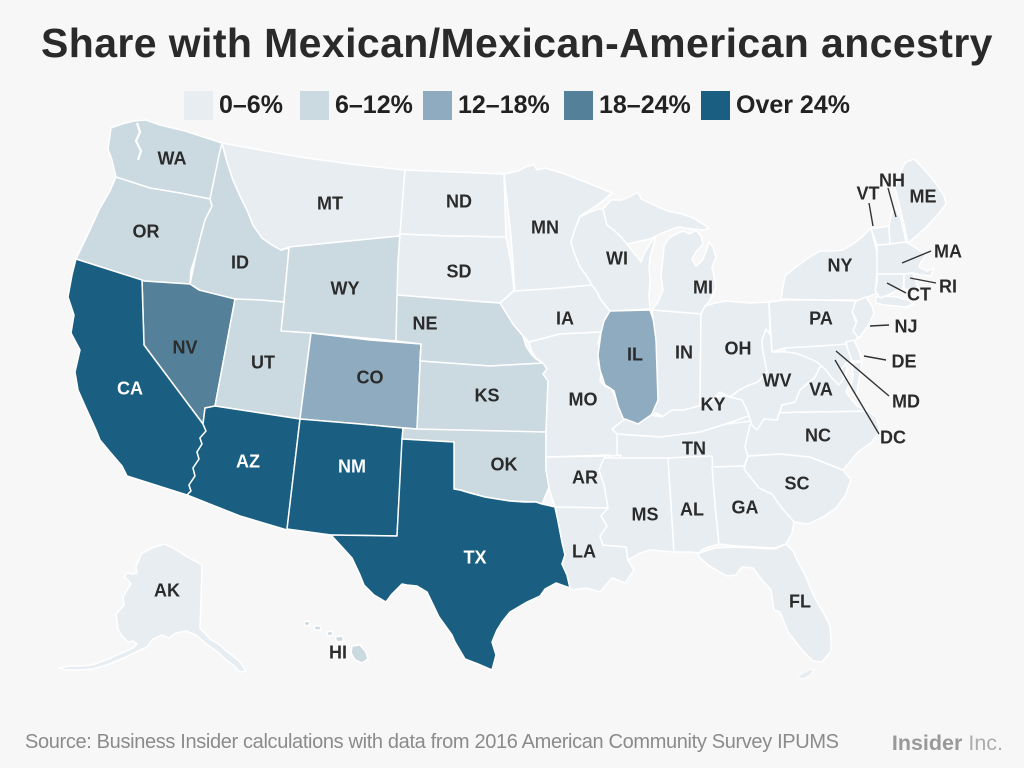  What do you see at coordinates (800, 602) in the screenshot?
I see `svg-text: FL` at bounding box center [800, 602].